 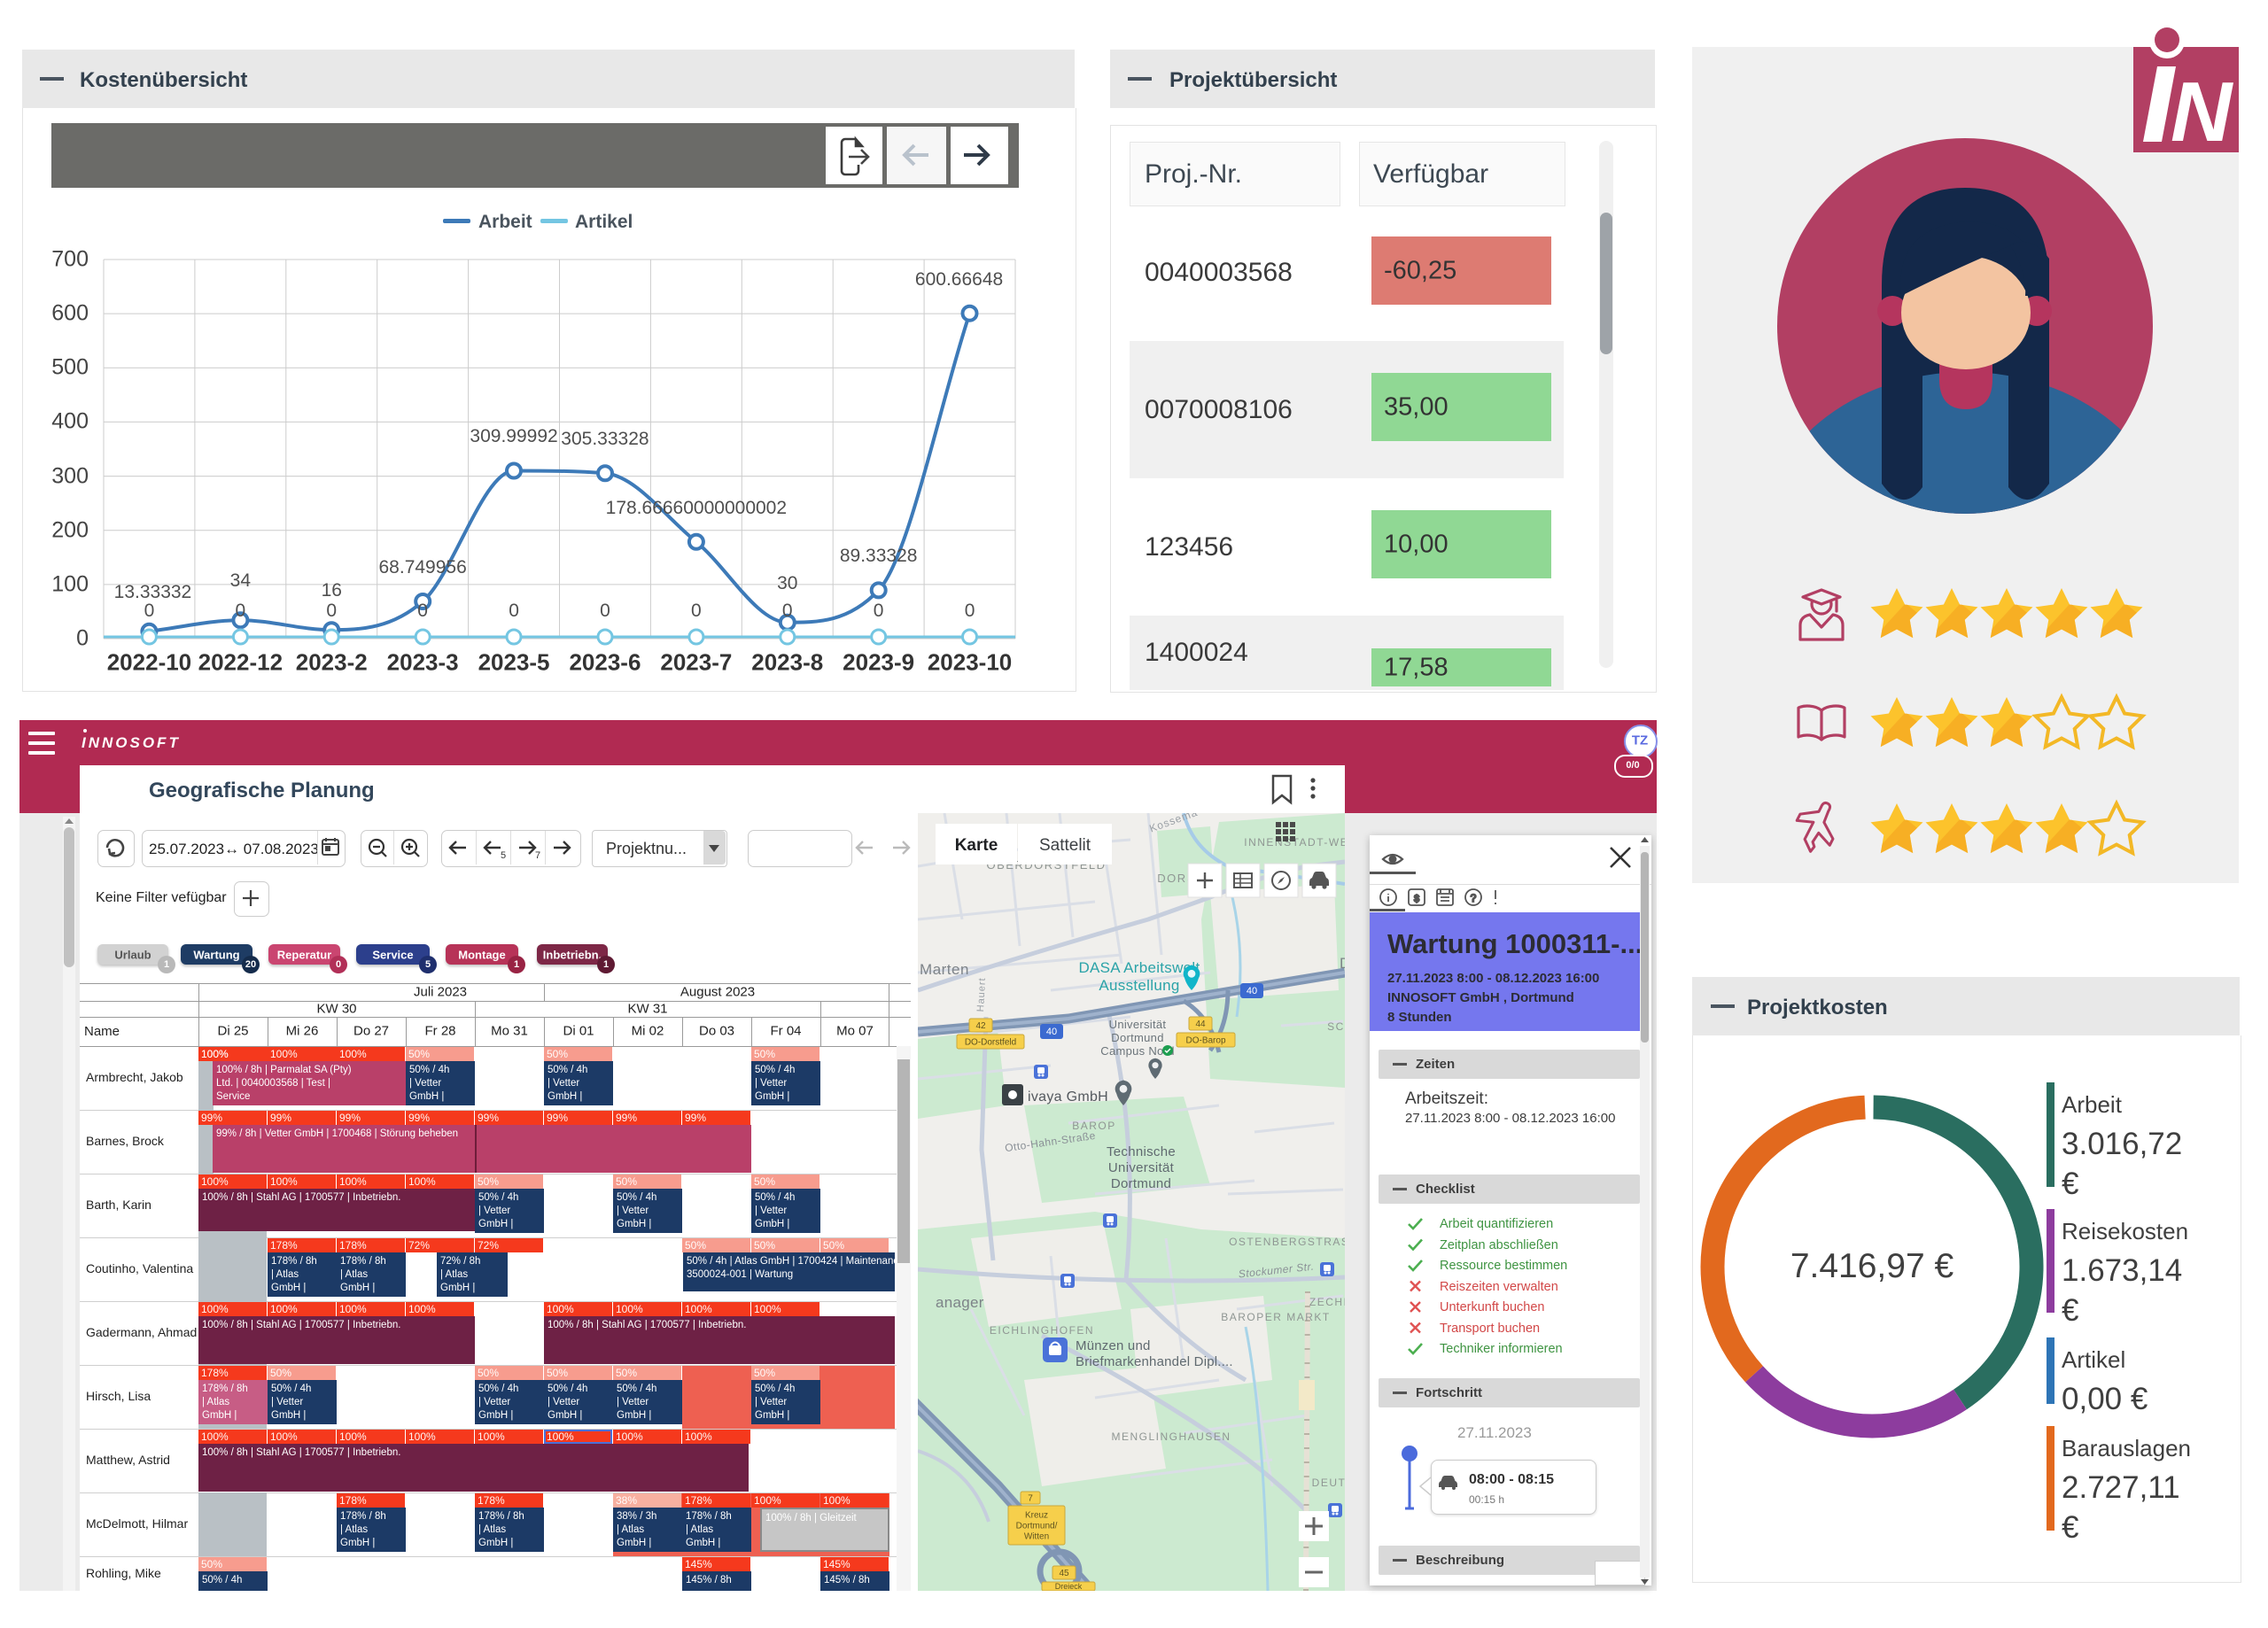 I want to click on svg-text: BAROPER MARKT, so click(x=1276, y=1317).